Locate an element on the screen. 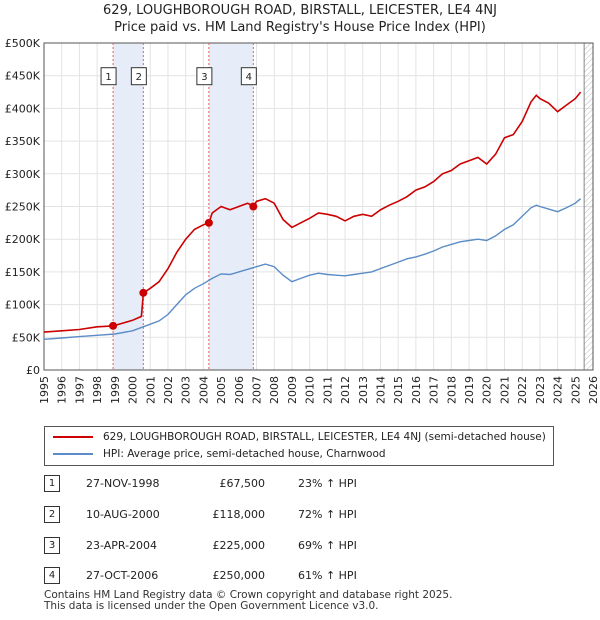 The width and height of the screenshot is (600, 620). y-tick-label: £350K is located at coordinates (23, 141).